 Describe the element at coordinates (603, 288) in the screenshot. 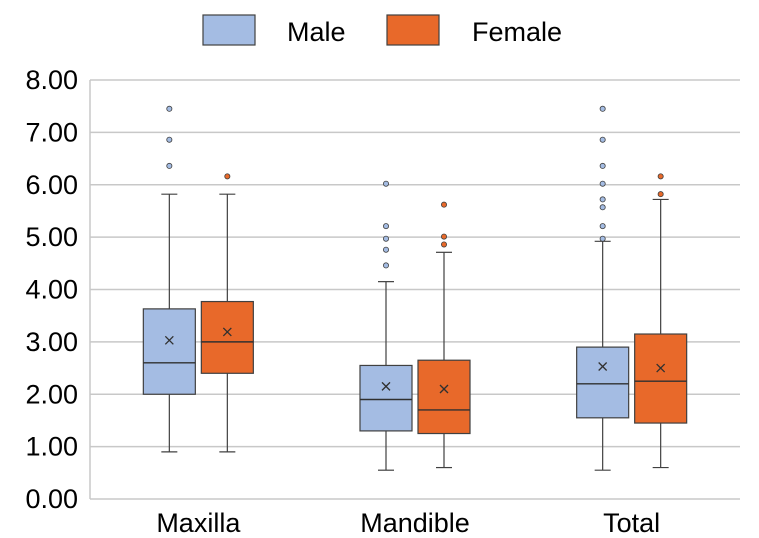

I see `box-male-total` at that location.